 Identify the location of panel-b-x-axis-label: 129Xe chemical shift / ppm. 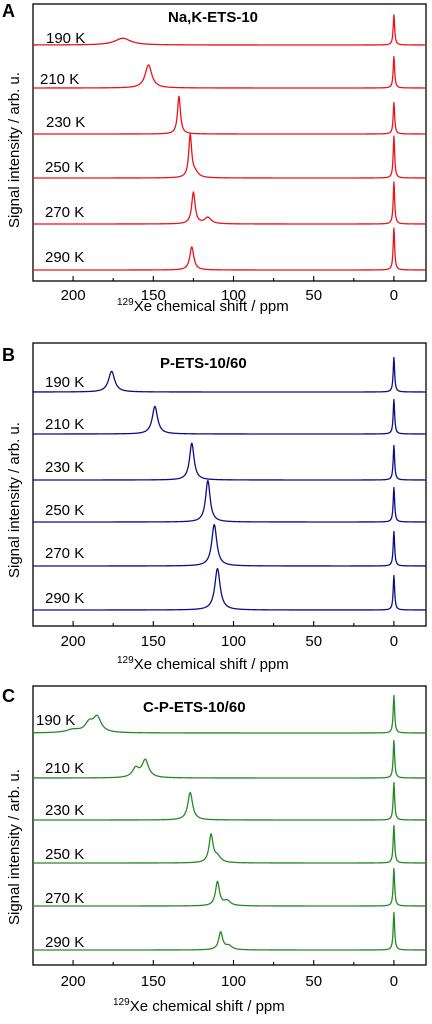
(203, 664).